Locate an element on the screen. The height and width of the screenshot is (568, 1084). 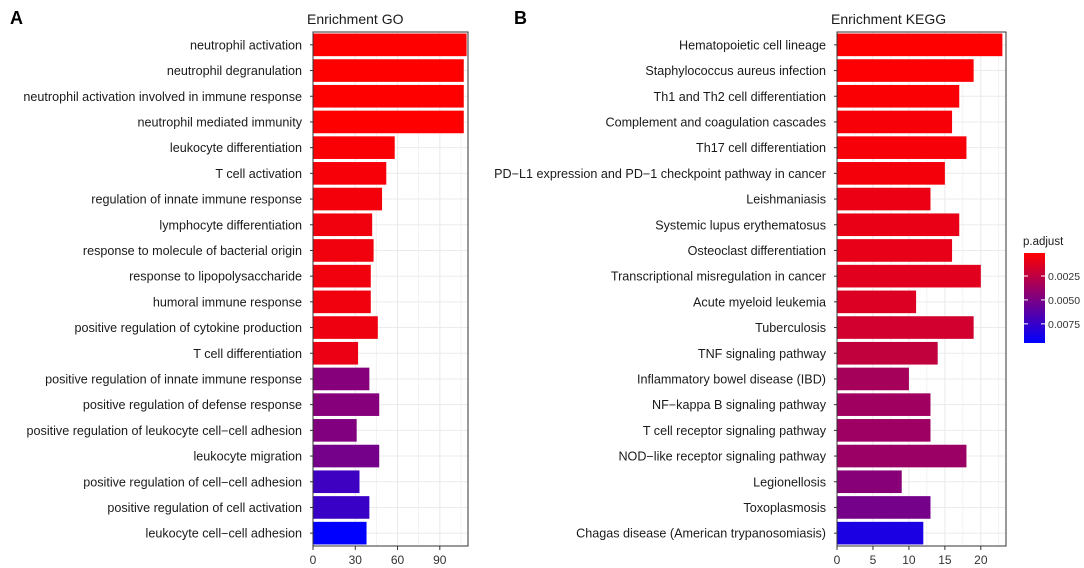
category-label: Legionellosis is located at coordinates (789, 482).